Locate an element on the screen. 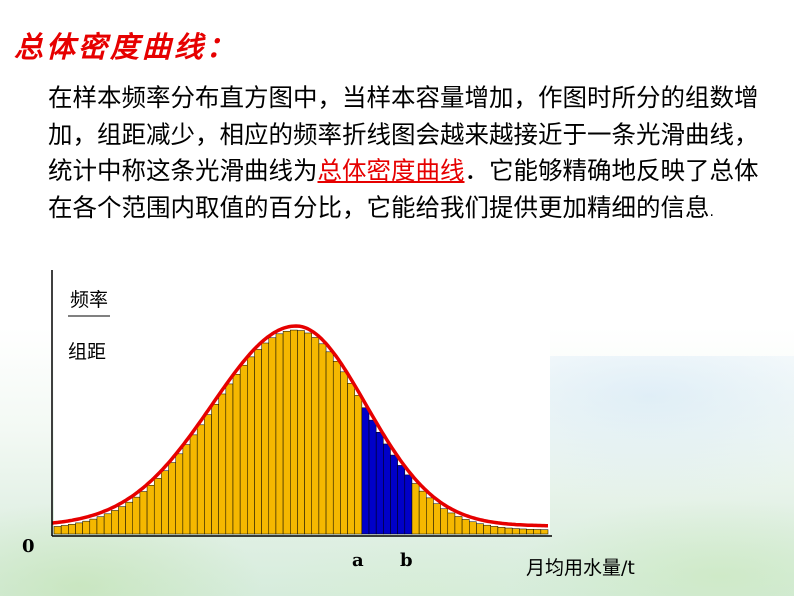  paragraph-end: . is located at coordinates (711, 211).